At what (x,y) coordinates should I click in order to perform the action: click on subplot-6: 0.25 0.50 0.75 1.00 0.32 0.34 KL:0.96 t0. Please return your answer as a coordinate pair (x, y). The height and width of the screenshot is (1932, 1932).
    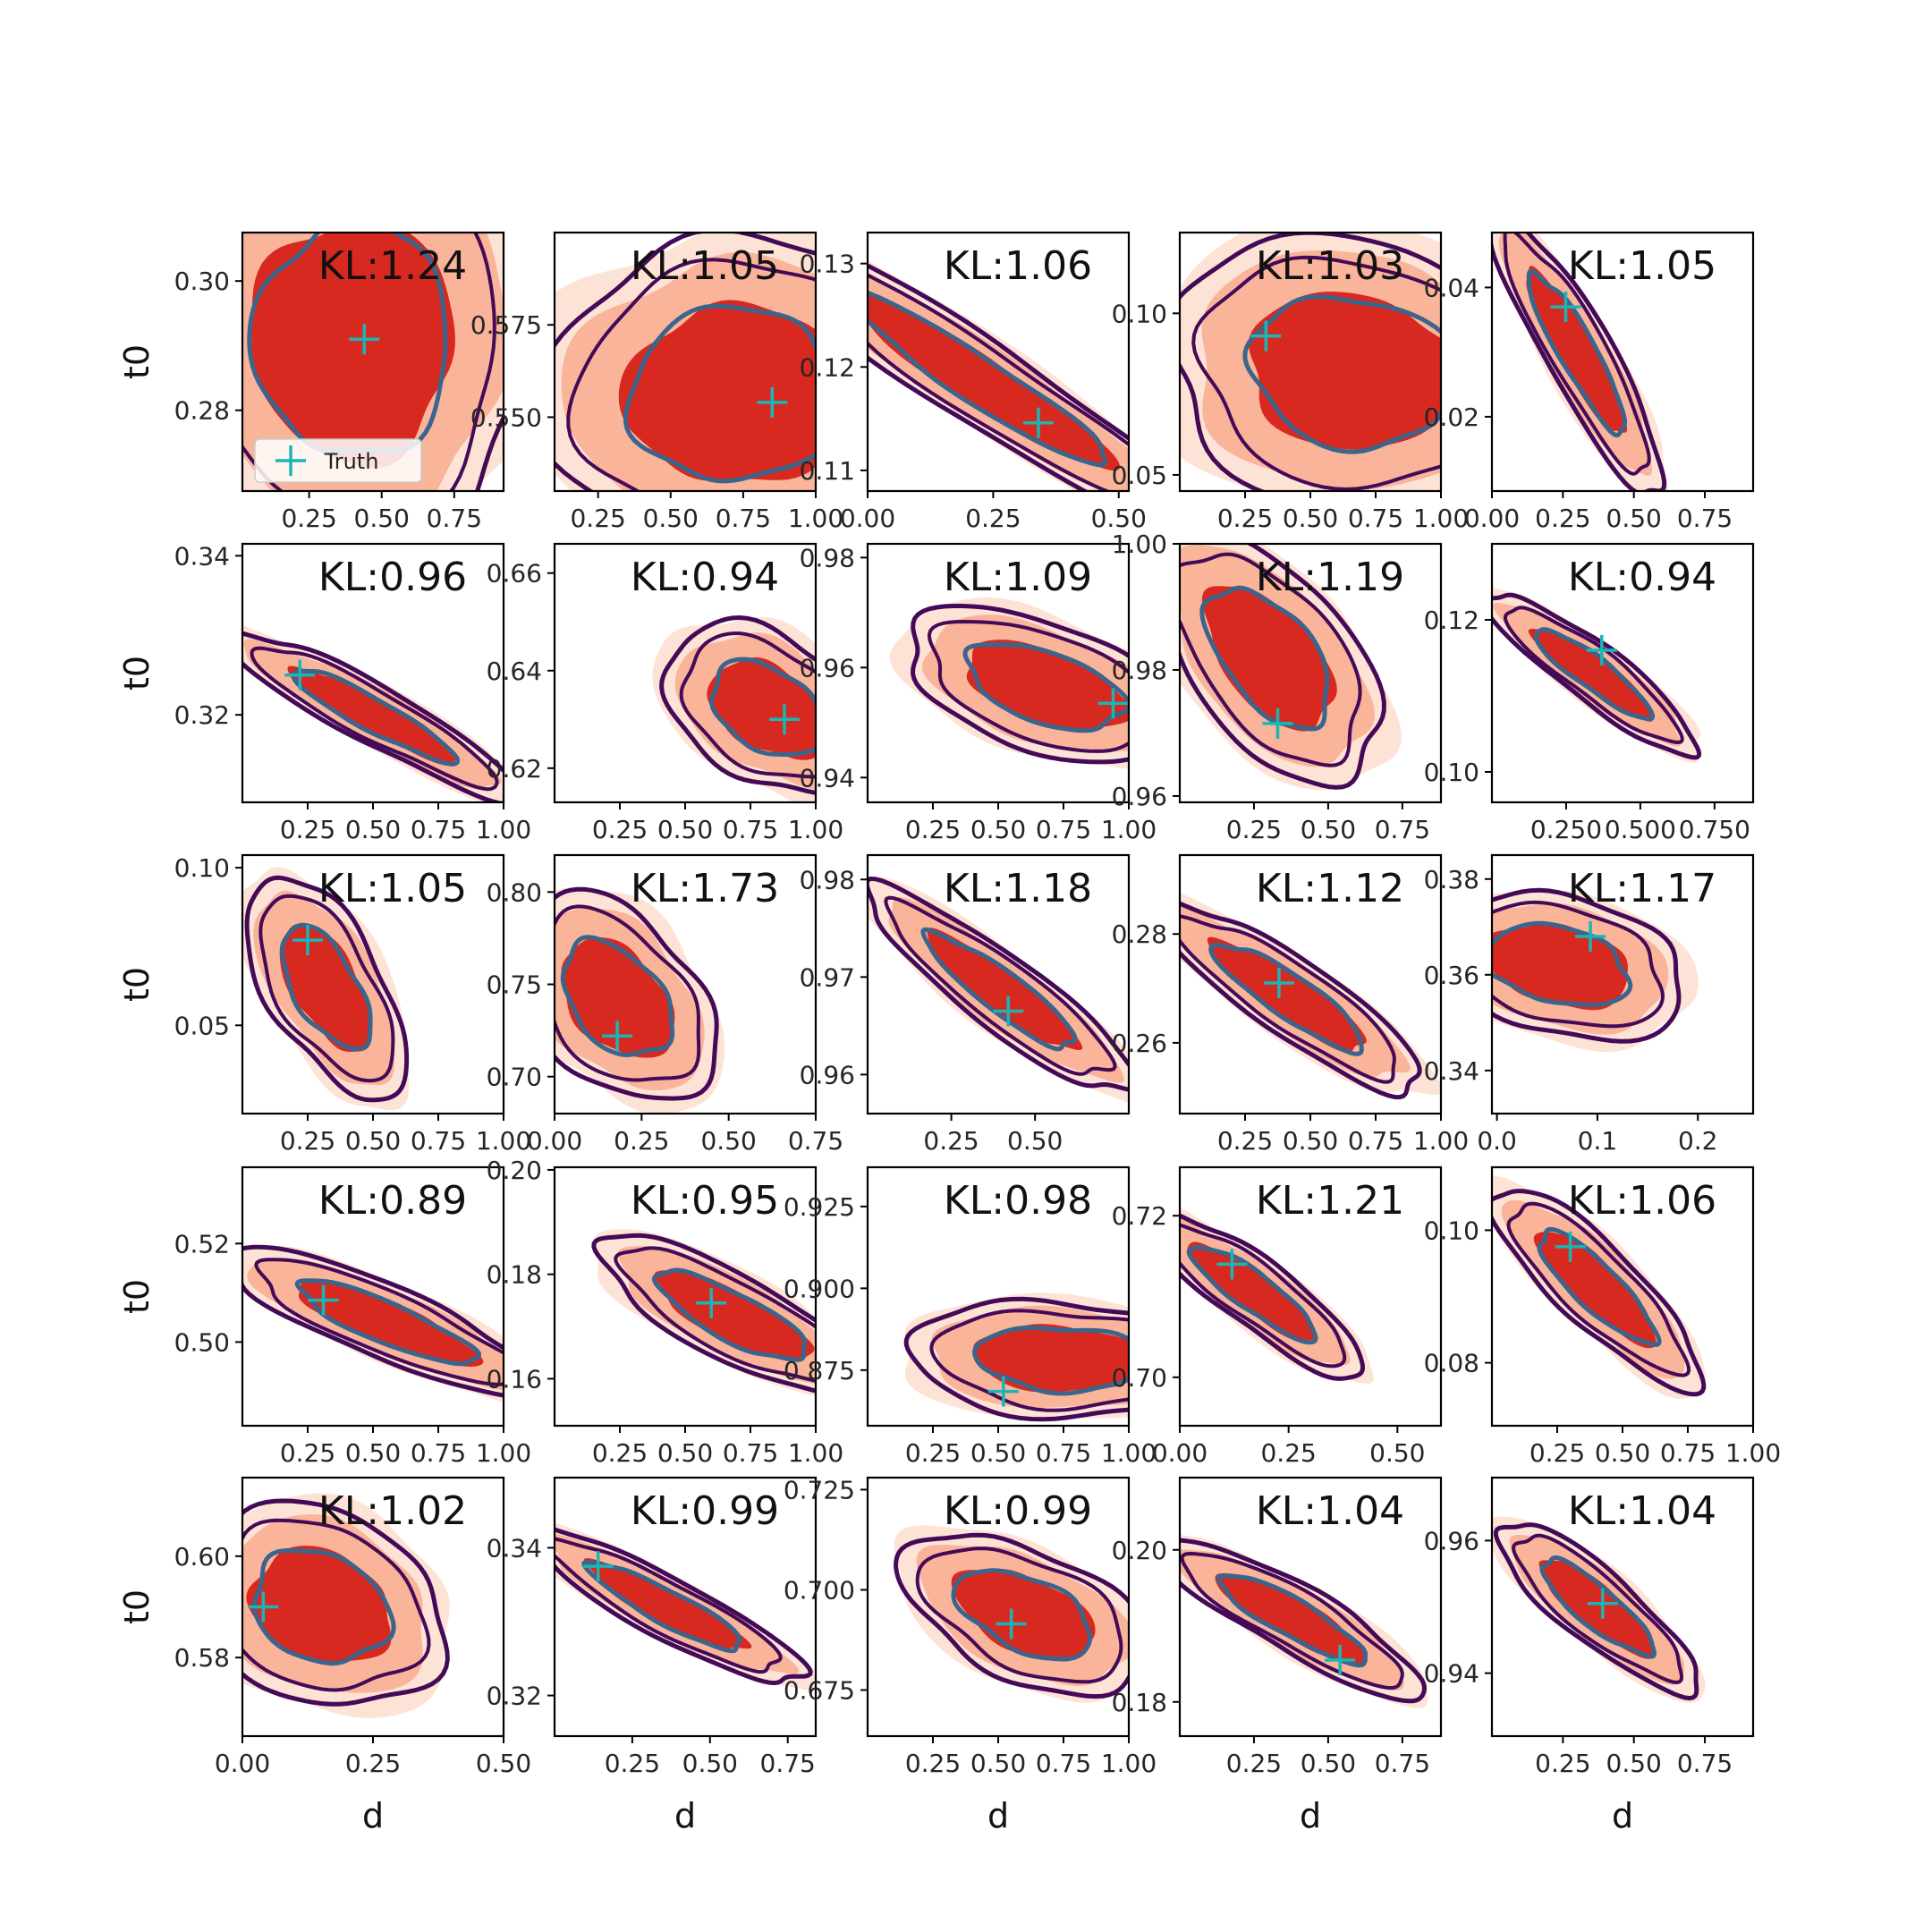
    Looking at the image, I should click on (324, 692).